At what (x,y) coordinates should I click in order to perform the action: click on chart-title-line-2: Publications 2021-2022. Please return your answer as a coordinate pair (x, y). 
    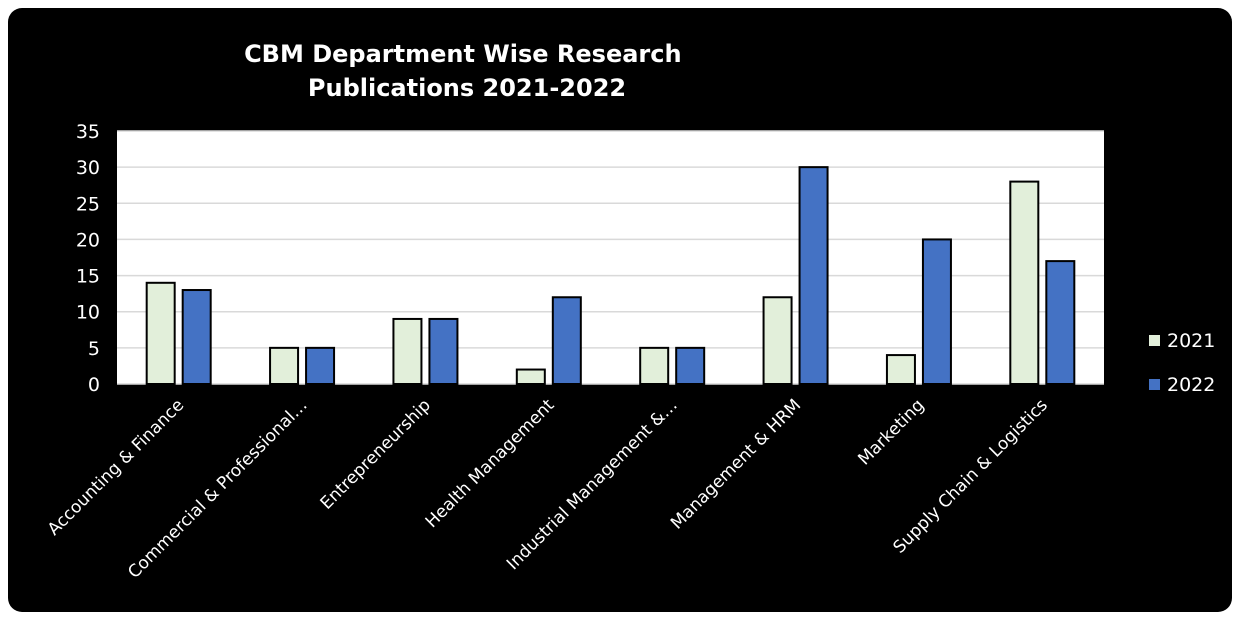
    Looking at the image, I should click on (467, 88).